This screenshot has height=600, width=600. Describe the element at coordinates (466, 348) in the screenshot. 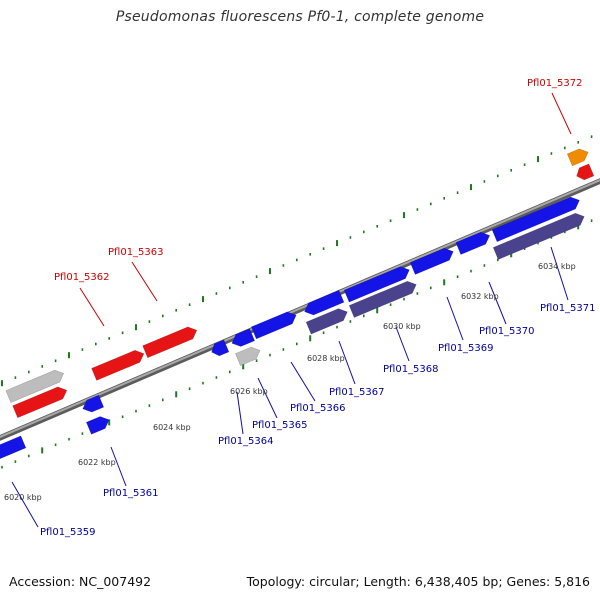

I see `gene-label: Pfl01_5369` at that location.